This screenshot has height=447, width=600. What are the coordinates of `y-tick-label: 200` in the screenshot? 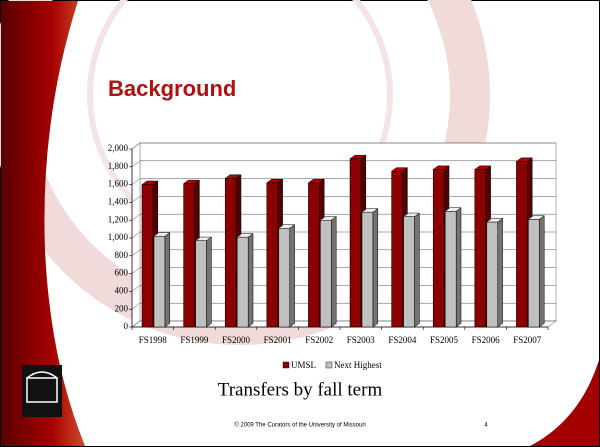 It's located at (122, 308).